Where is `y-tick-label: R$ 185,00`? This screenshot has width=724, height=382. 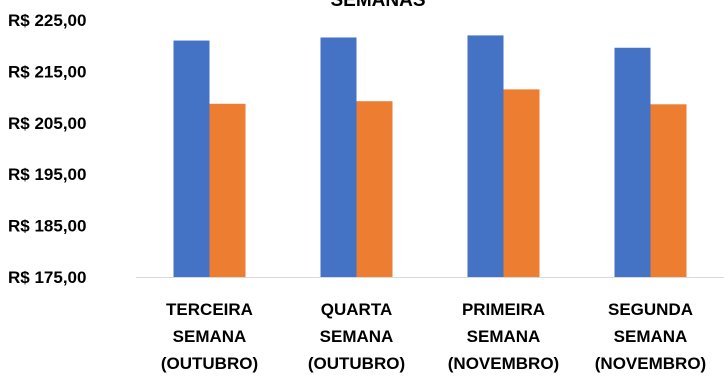
y-tick-label: R$ 185,00 is located at coordinates (47, 226).